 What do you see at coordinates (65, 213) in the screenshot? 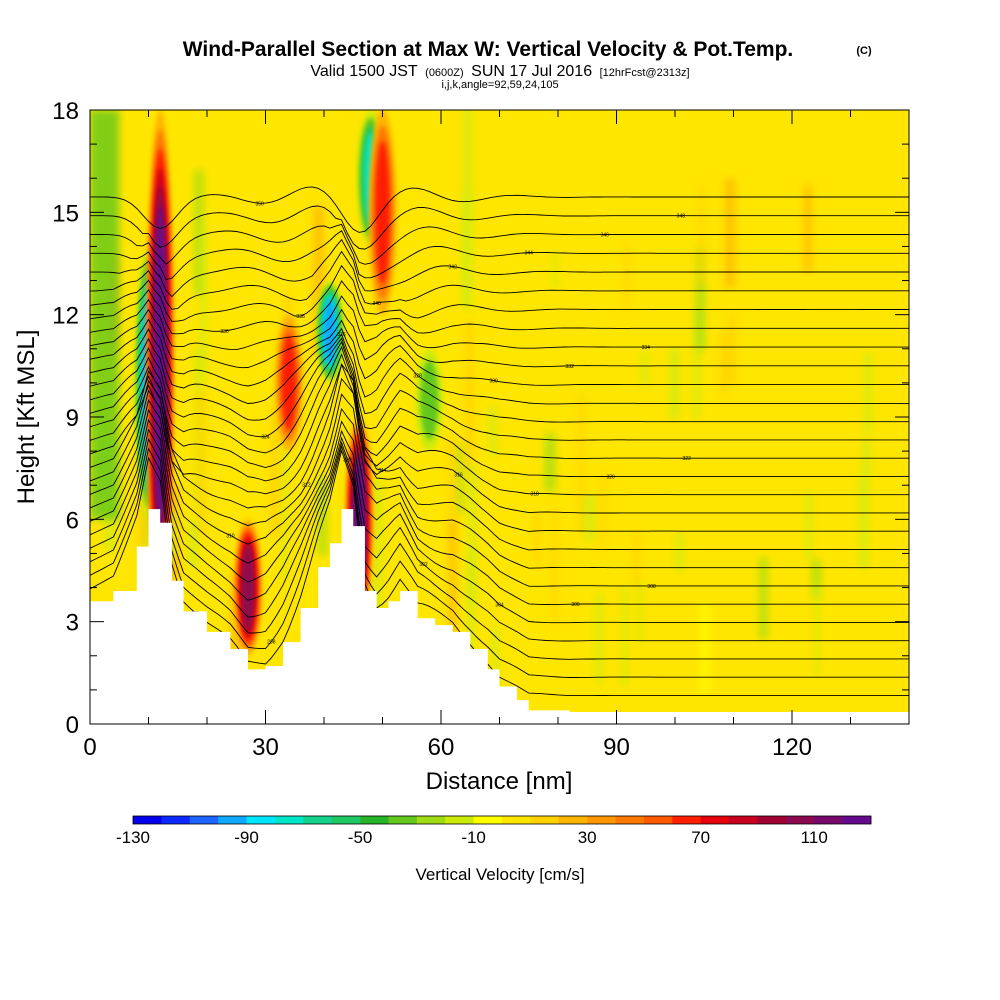
I see `y-tick-label: 15` at bounding box center [65, 213].